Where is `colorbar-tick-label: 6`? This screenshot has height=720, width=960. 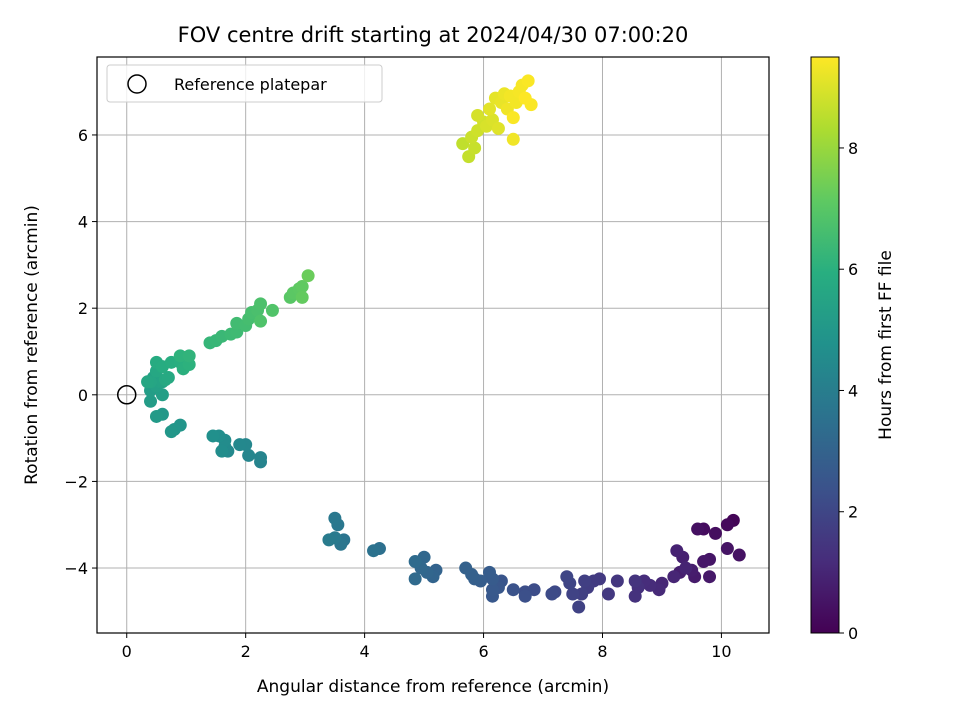 colorbar-tick-label: 6 is located at coordinates (853, 269).